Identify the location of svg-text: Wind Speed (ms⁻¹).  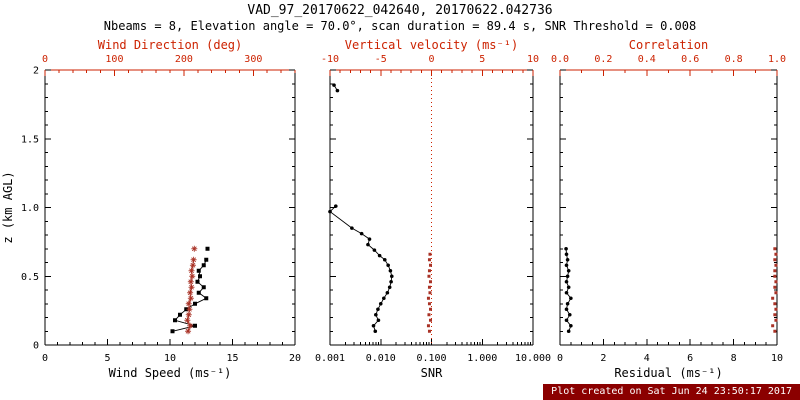
(170, 373).